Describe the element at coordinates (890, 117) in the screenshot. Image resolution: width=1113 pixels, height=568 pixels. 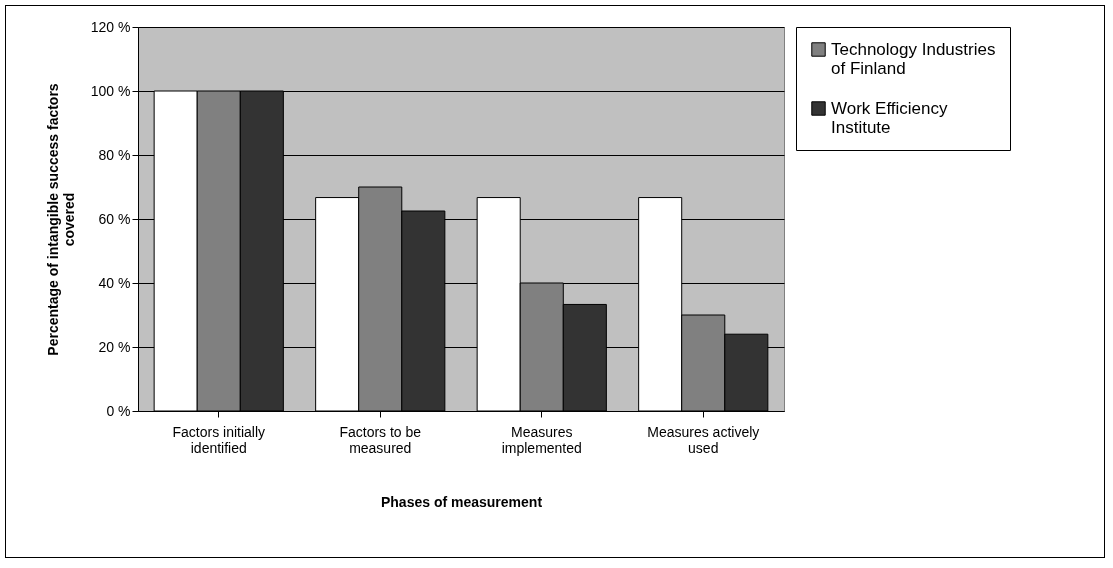
I see `legend-label: Work Efficiency Institute` at that location.